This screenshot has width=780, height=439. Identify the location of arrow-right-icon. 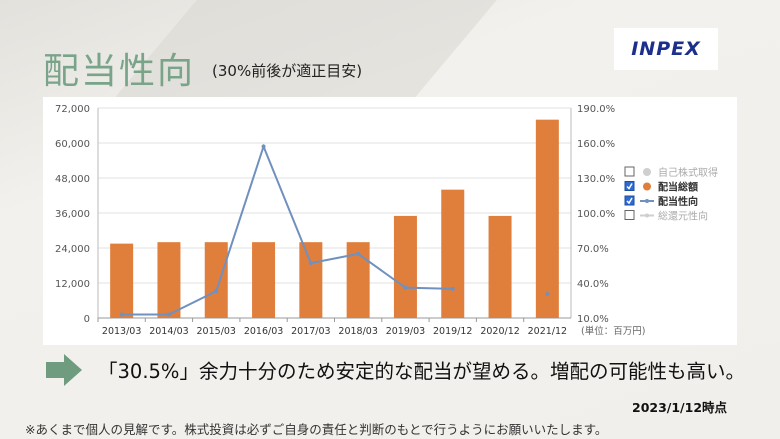
(64, 370).